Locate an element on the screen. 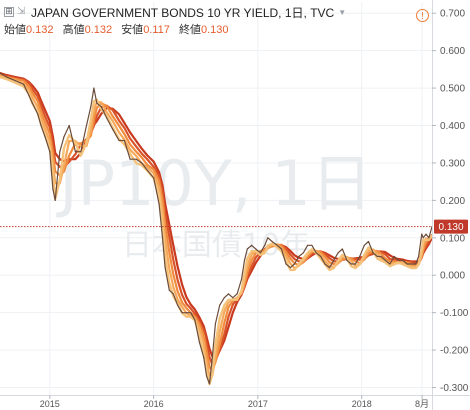  ohlc-row: 始値0.132 高値0.132 安値0.117 終値0.130 is located at coordinates (219, 29).